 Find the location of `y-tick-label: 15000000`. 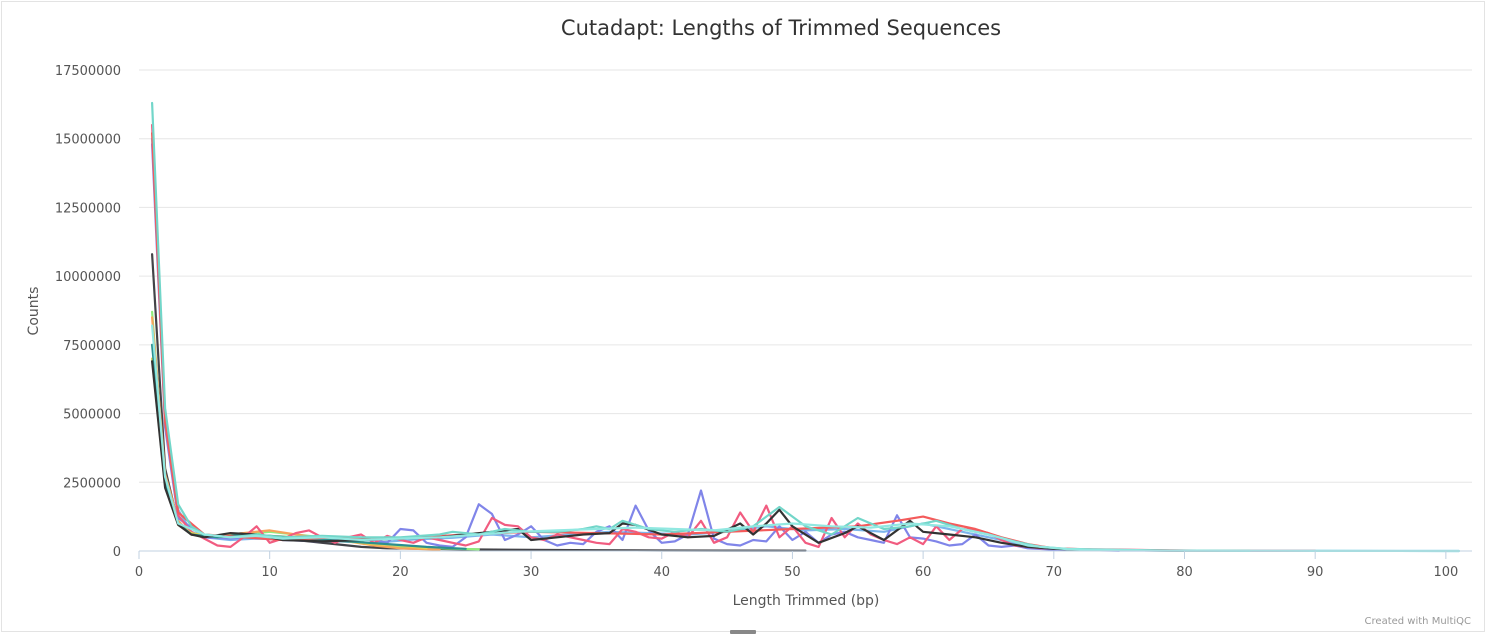

y-tick-label: 15000000 is located at coordinates (88, 140).